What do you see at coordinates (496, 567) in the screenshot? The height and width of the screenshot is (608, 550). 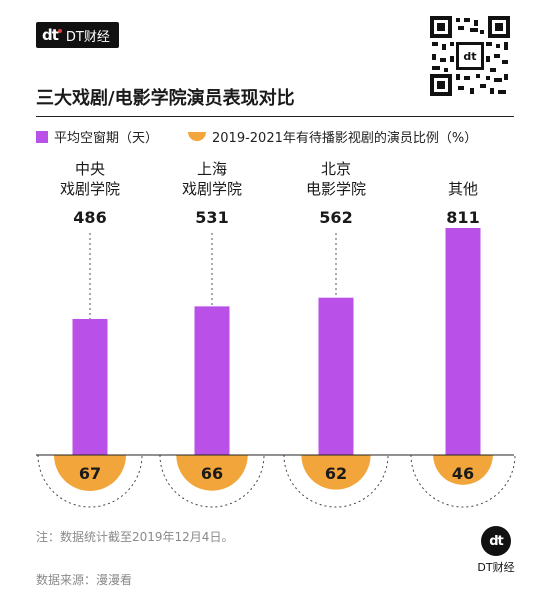 I see `brand-name-bottom: DT财经` at bounding box center [496, 567].